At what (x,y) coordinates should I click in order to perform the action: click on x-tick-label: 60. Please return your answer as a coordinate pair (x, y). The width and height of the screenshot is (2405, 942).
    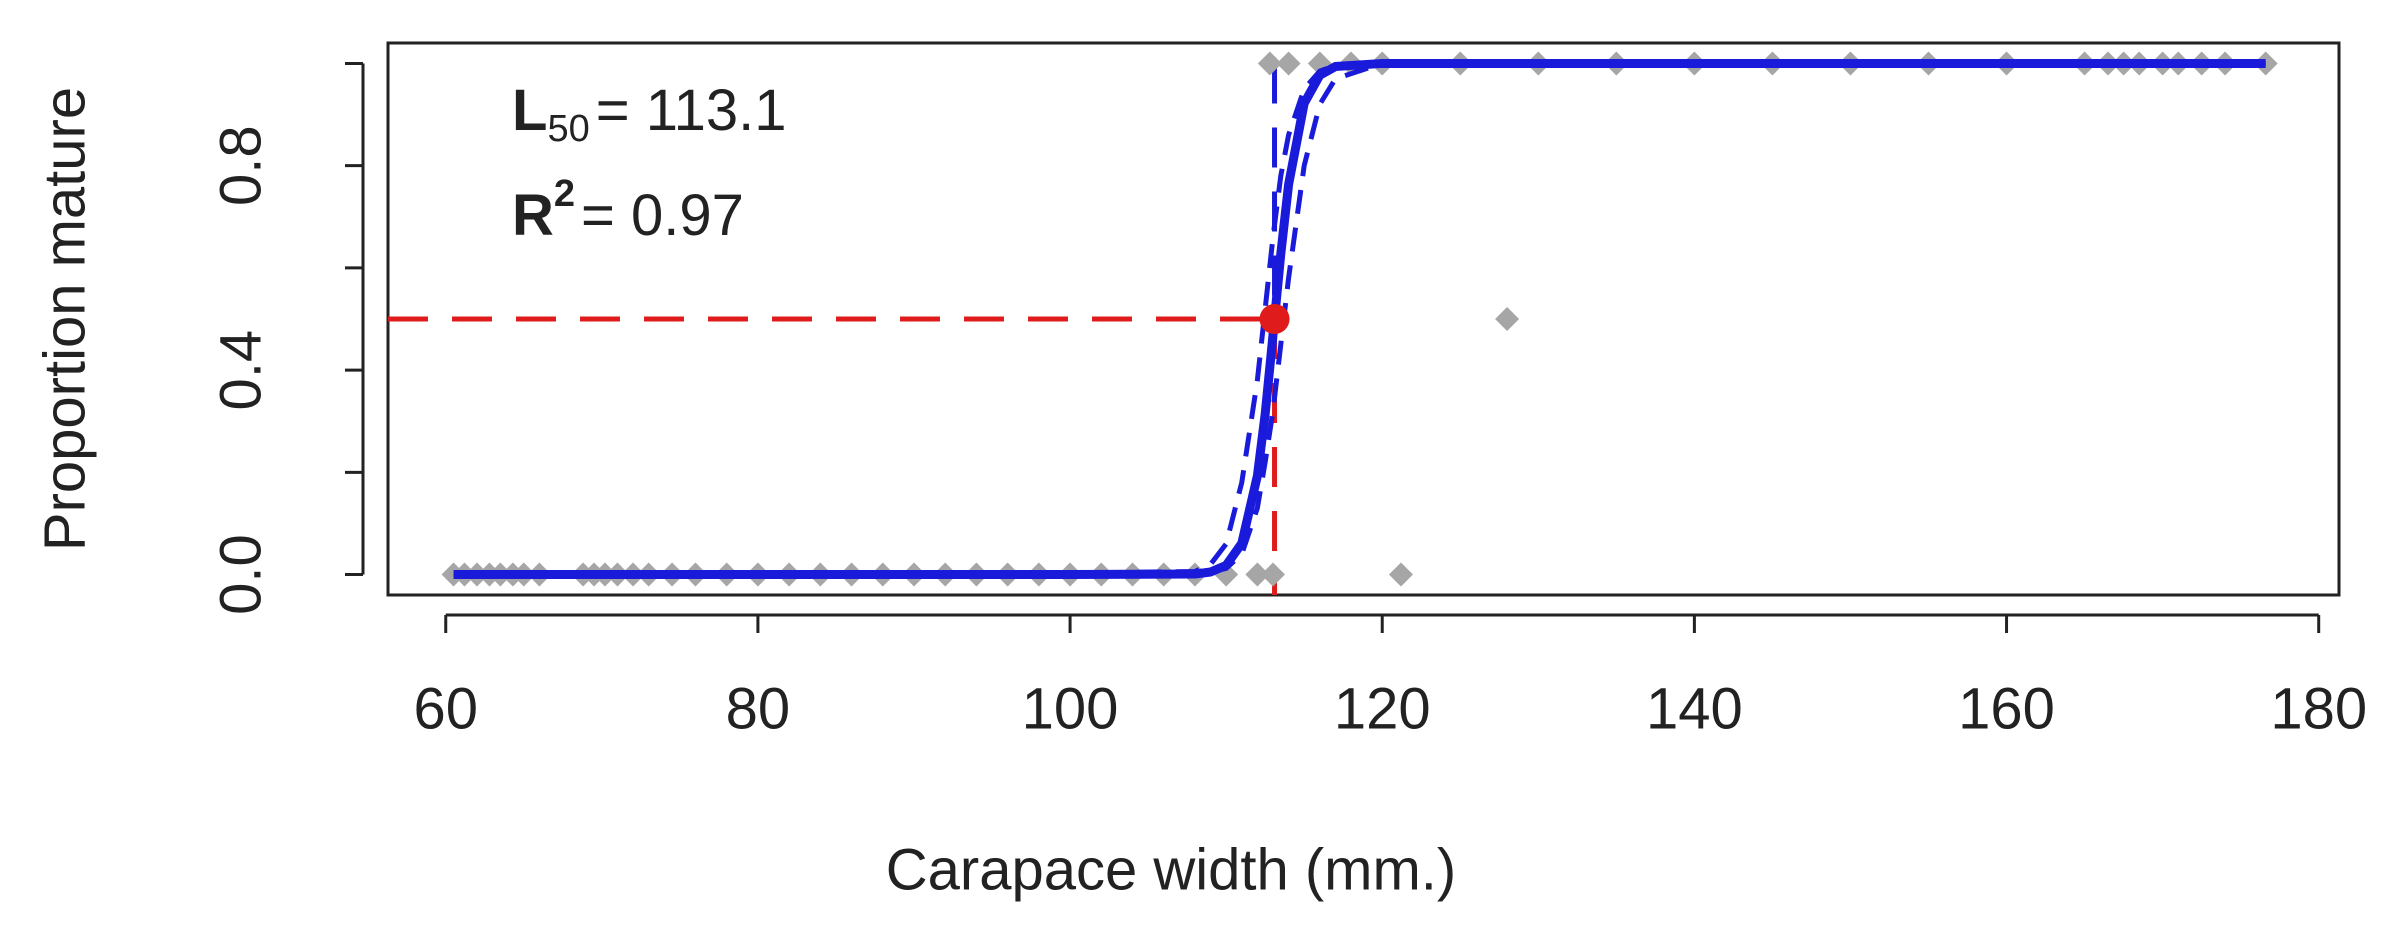
    Looking at the image, I should click on (445, 708).